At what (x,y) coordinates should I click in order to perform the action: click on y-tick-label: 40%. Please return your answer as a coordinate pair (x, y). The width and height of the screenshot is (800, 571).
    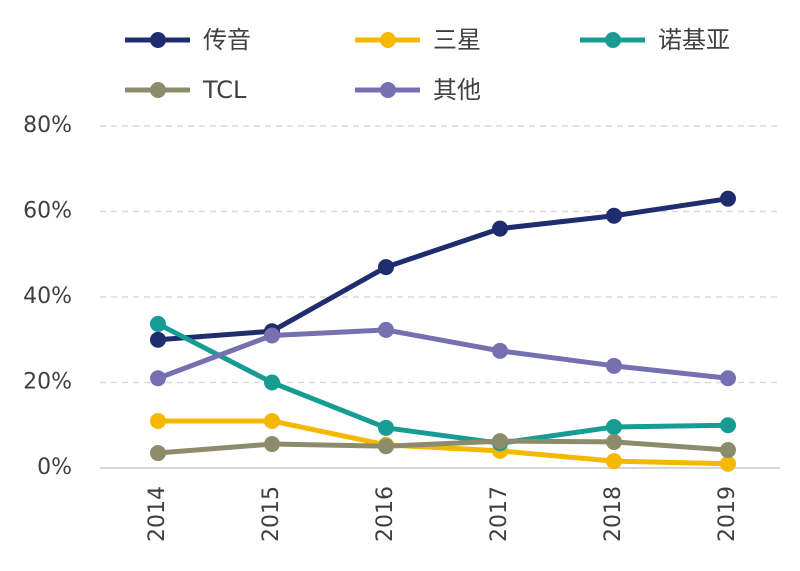
    Looking at the image, I should click on (47, 296).